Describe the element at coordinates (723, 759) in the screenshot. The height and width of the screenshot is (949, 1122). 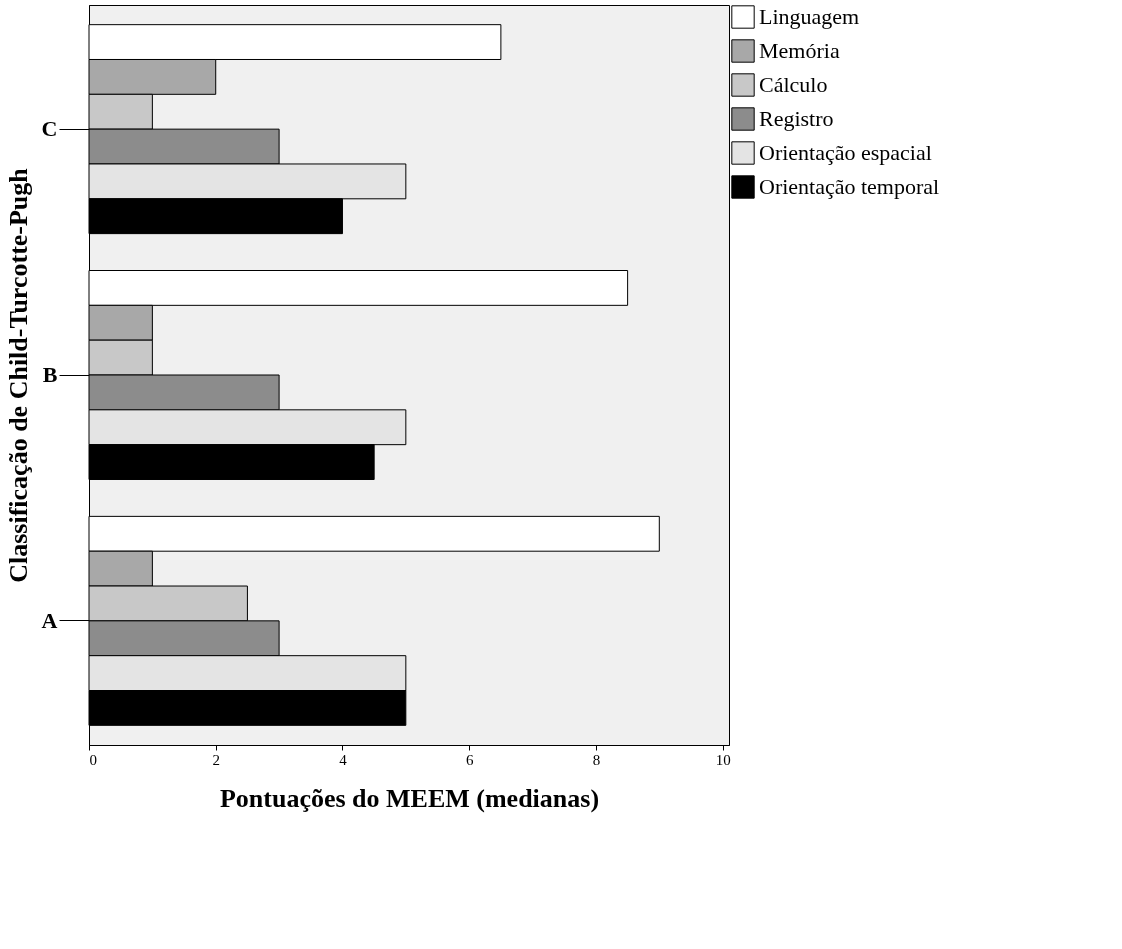
I see `x-tick-label: 10` at that location.